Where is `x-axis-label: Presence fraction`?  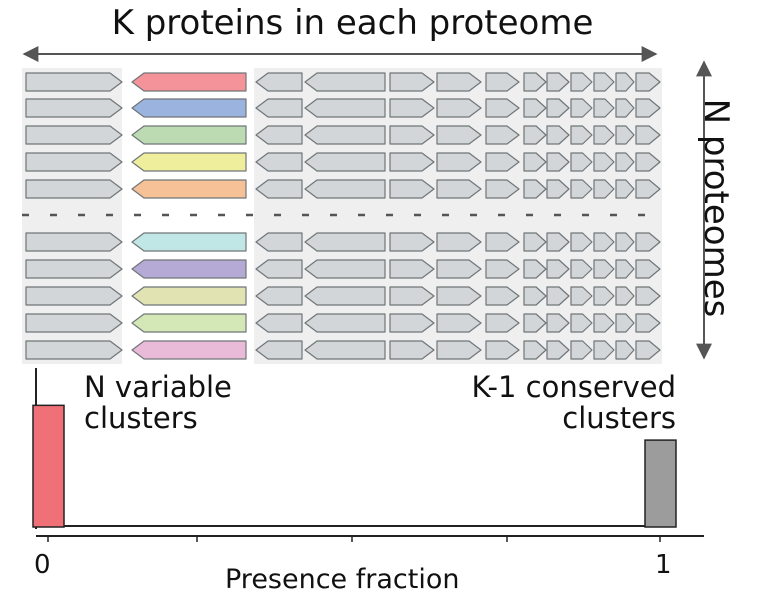
x-axis-label: Presence fraction is located at coordinates (342, 579).